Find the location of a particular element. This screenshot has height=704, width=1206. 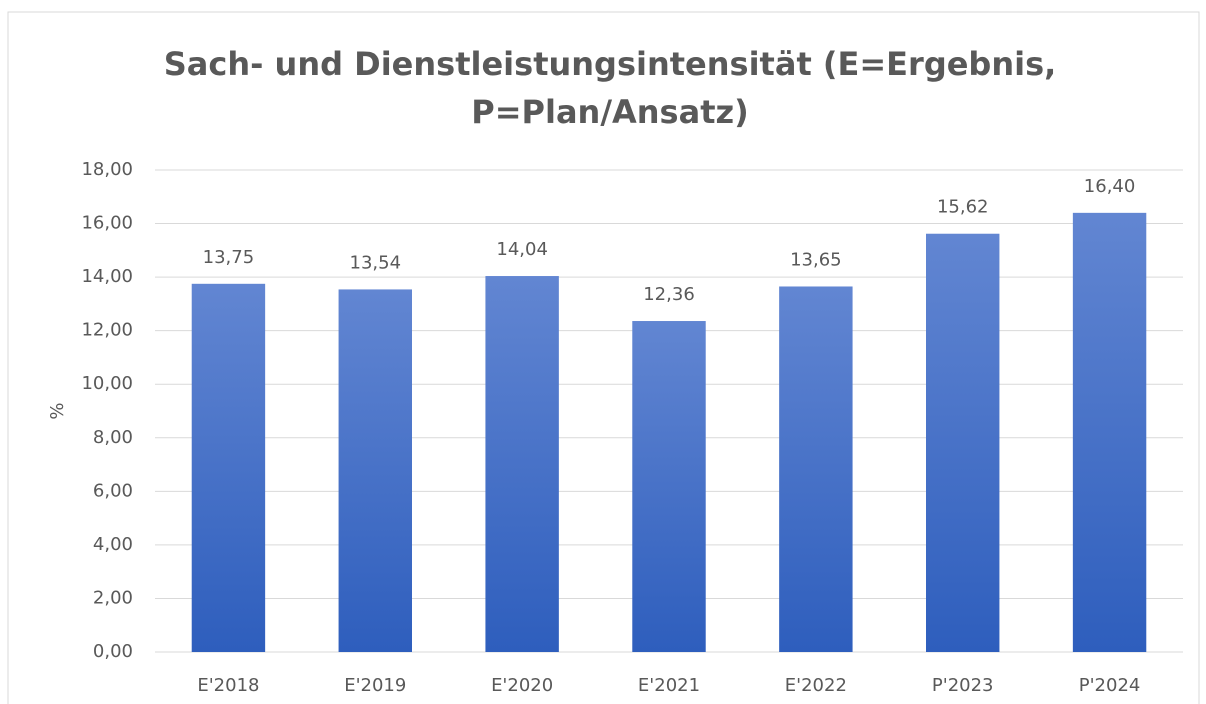

y-tick-label: 12,00 is located at coordinates (107, 330).